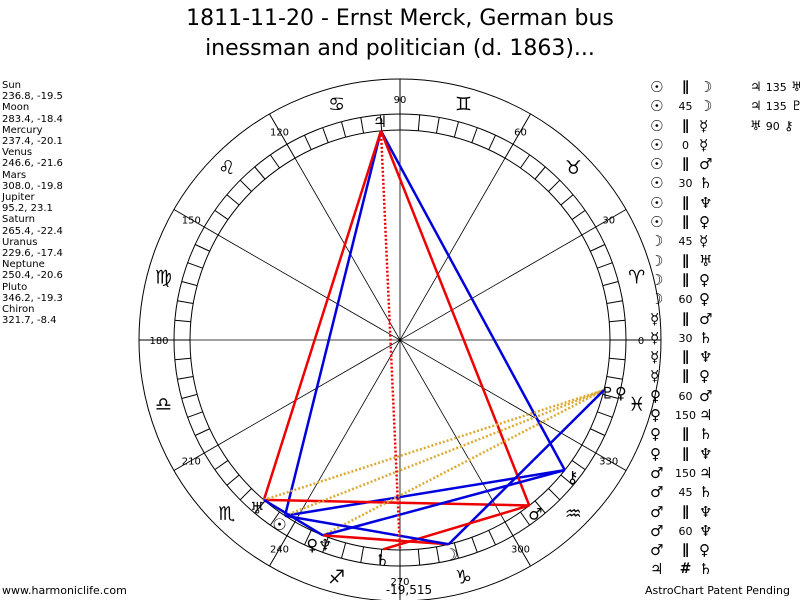  I want to click on aspect-type: 135, so click(776, 87).